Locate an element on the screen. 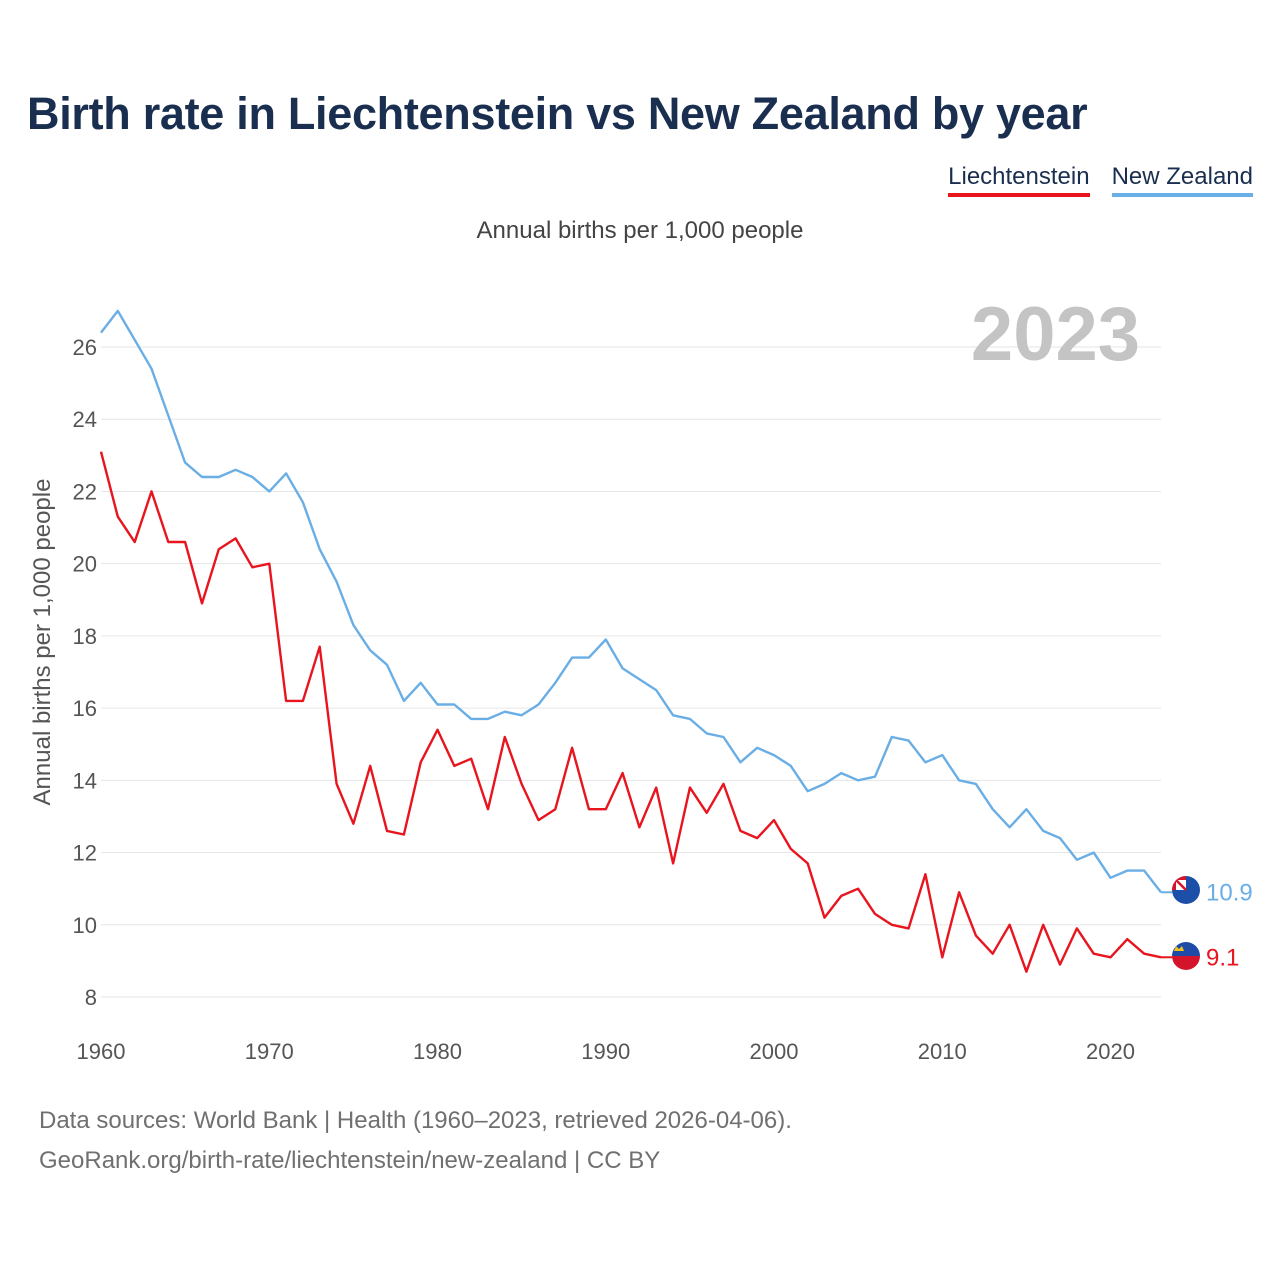 The width and height of the screenshot is (1280, 1280). x-tick-label: 2020 is located at coordinates (1110, 1051).